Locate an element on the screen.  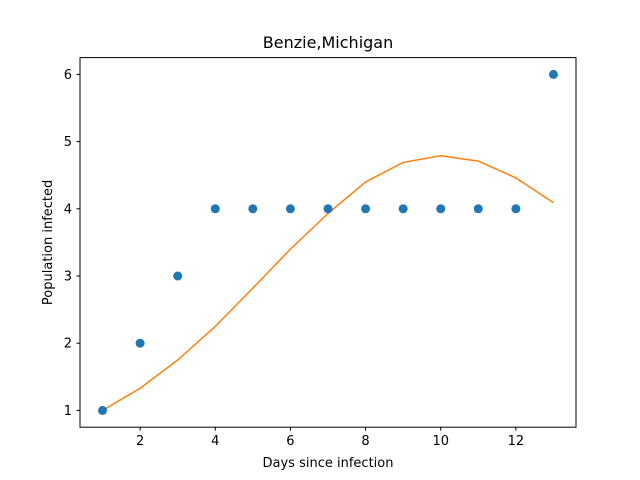
y-tick-label: 1 is located at coordinates (68, 411).